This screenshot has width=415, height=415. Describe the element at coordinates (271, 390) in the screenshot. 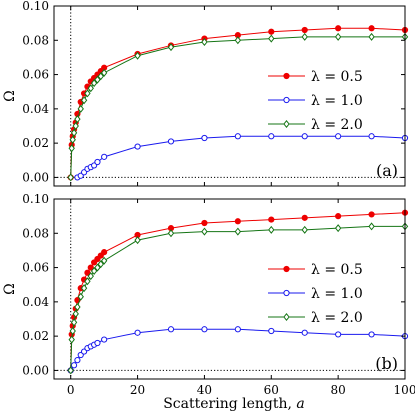

I see `x-tick-label-3: 60` at that location.